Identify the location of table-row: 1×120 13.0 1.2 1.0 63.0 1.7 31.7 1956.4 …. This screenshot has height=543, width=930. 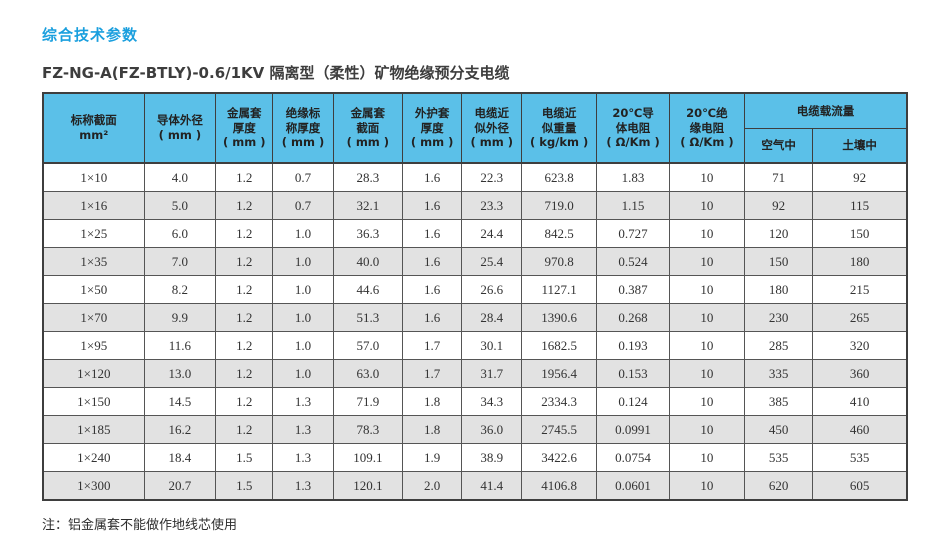
(475, 373).